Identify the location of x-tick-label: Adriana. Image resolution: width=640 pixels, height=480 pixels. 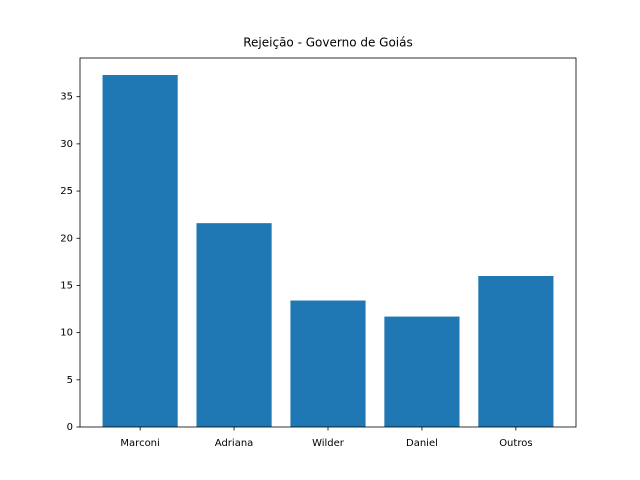
(234, 443).